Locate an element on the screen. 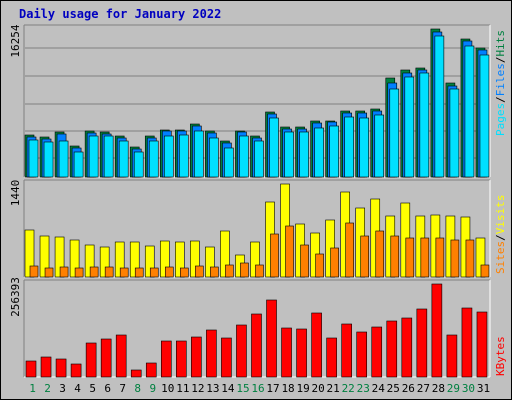 The width and height of the screenshot is (512, 400). day-label-21: 21 is located at coordinates (333, 388).